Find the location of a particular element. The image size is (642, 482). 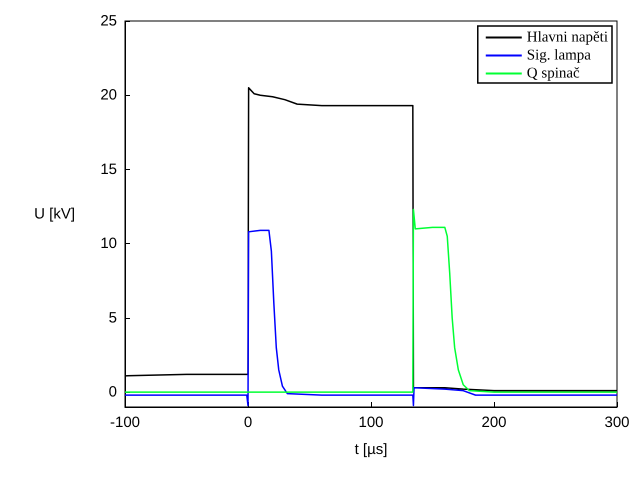

y-tick-label: 5 is located at coordinates (112, 317).